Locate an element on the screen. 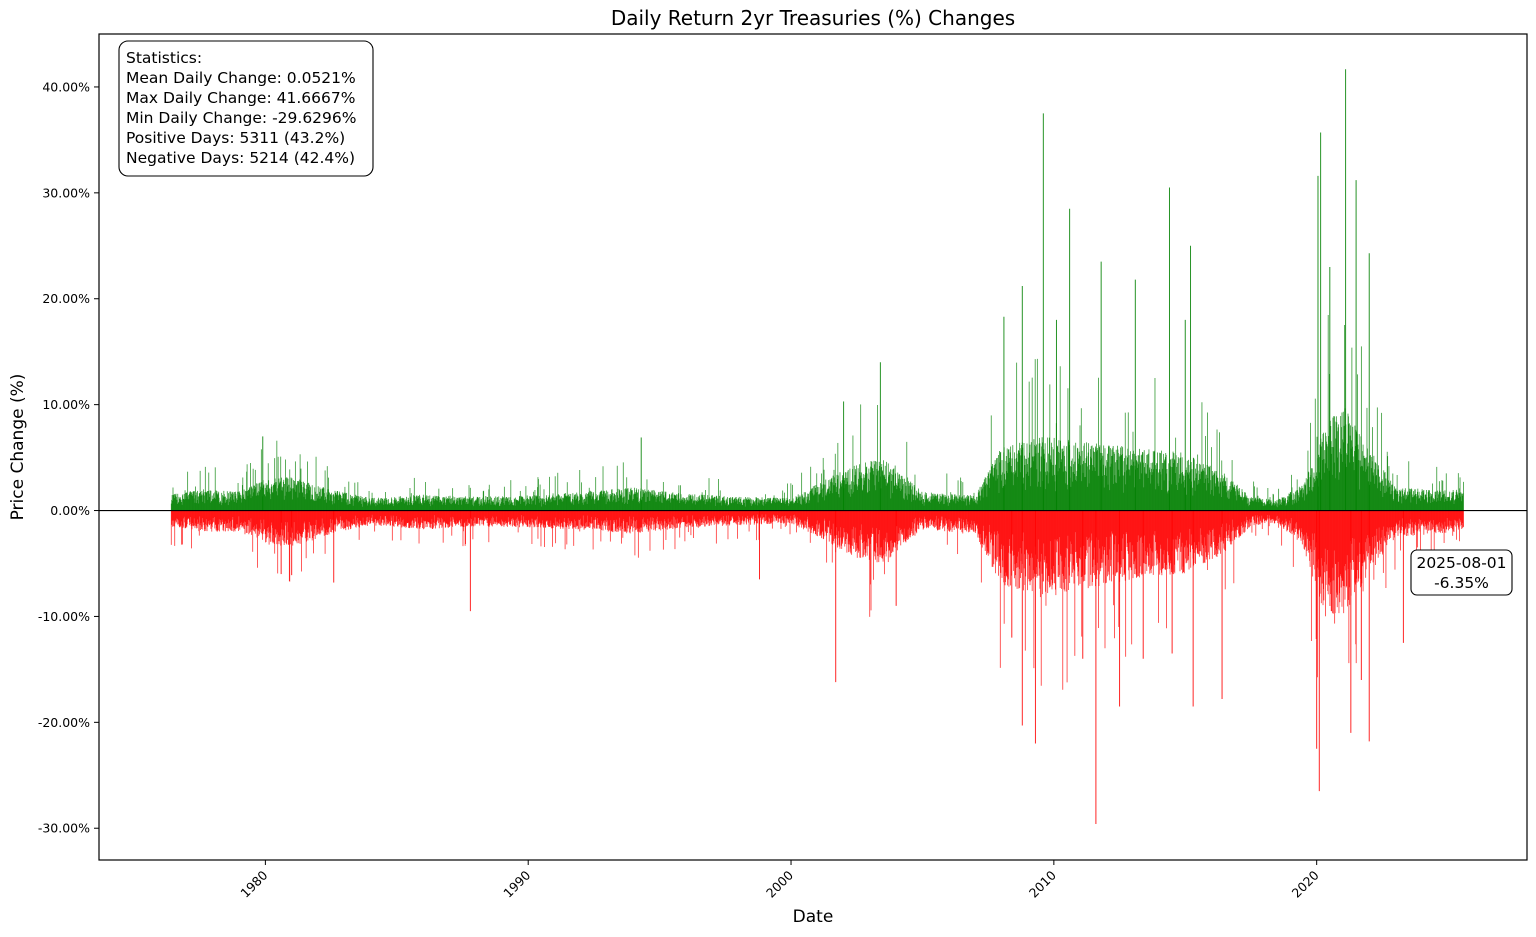 The image size is (1536, 937). chart-title: Daily Return 2yr Treasuries (%) Changes is located at coordinates (813, 18).